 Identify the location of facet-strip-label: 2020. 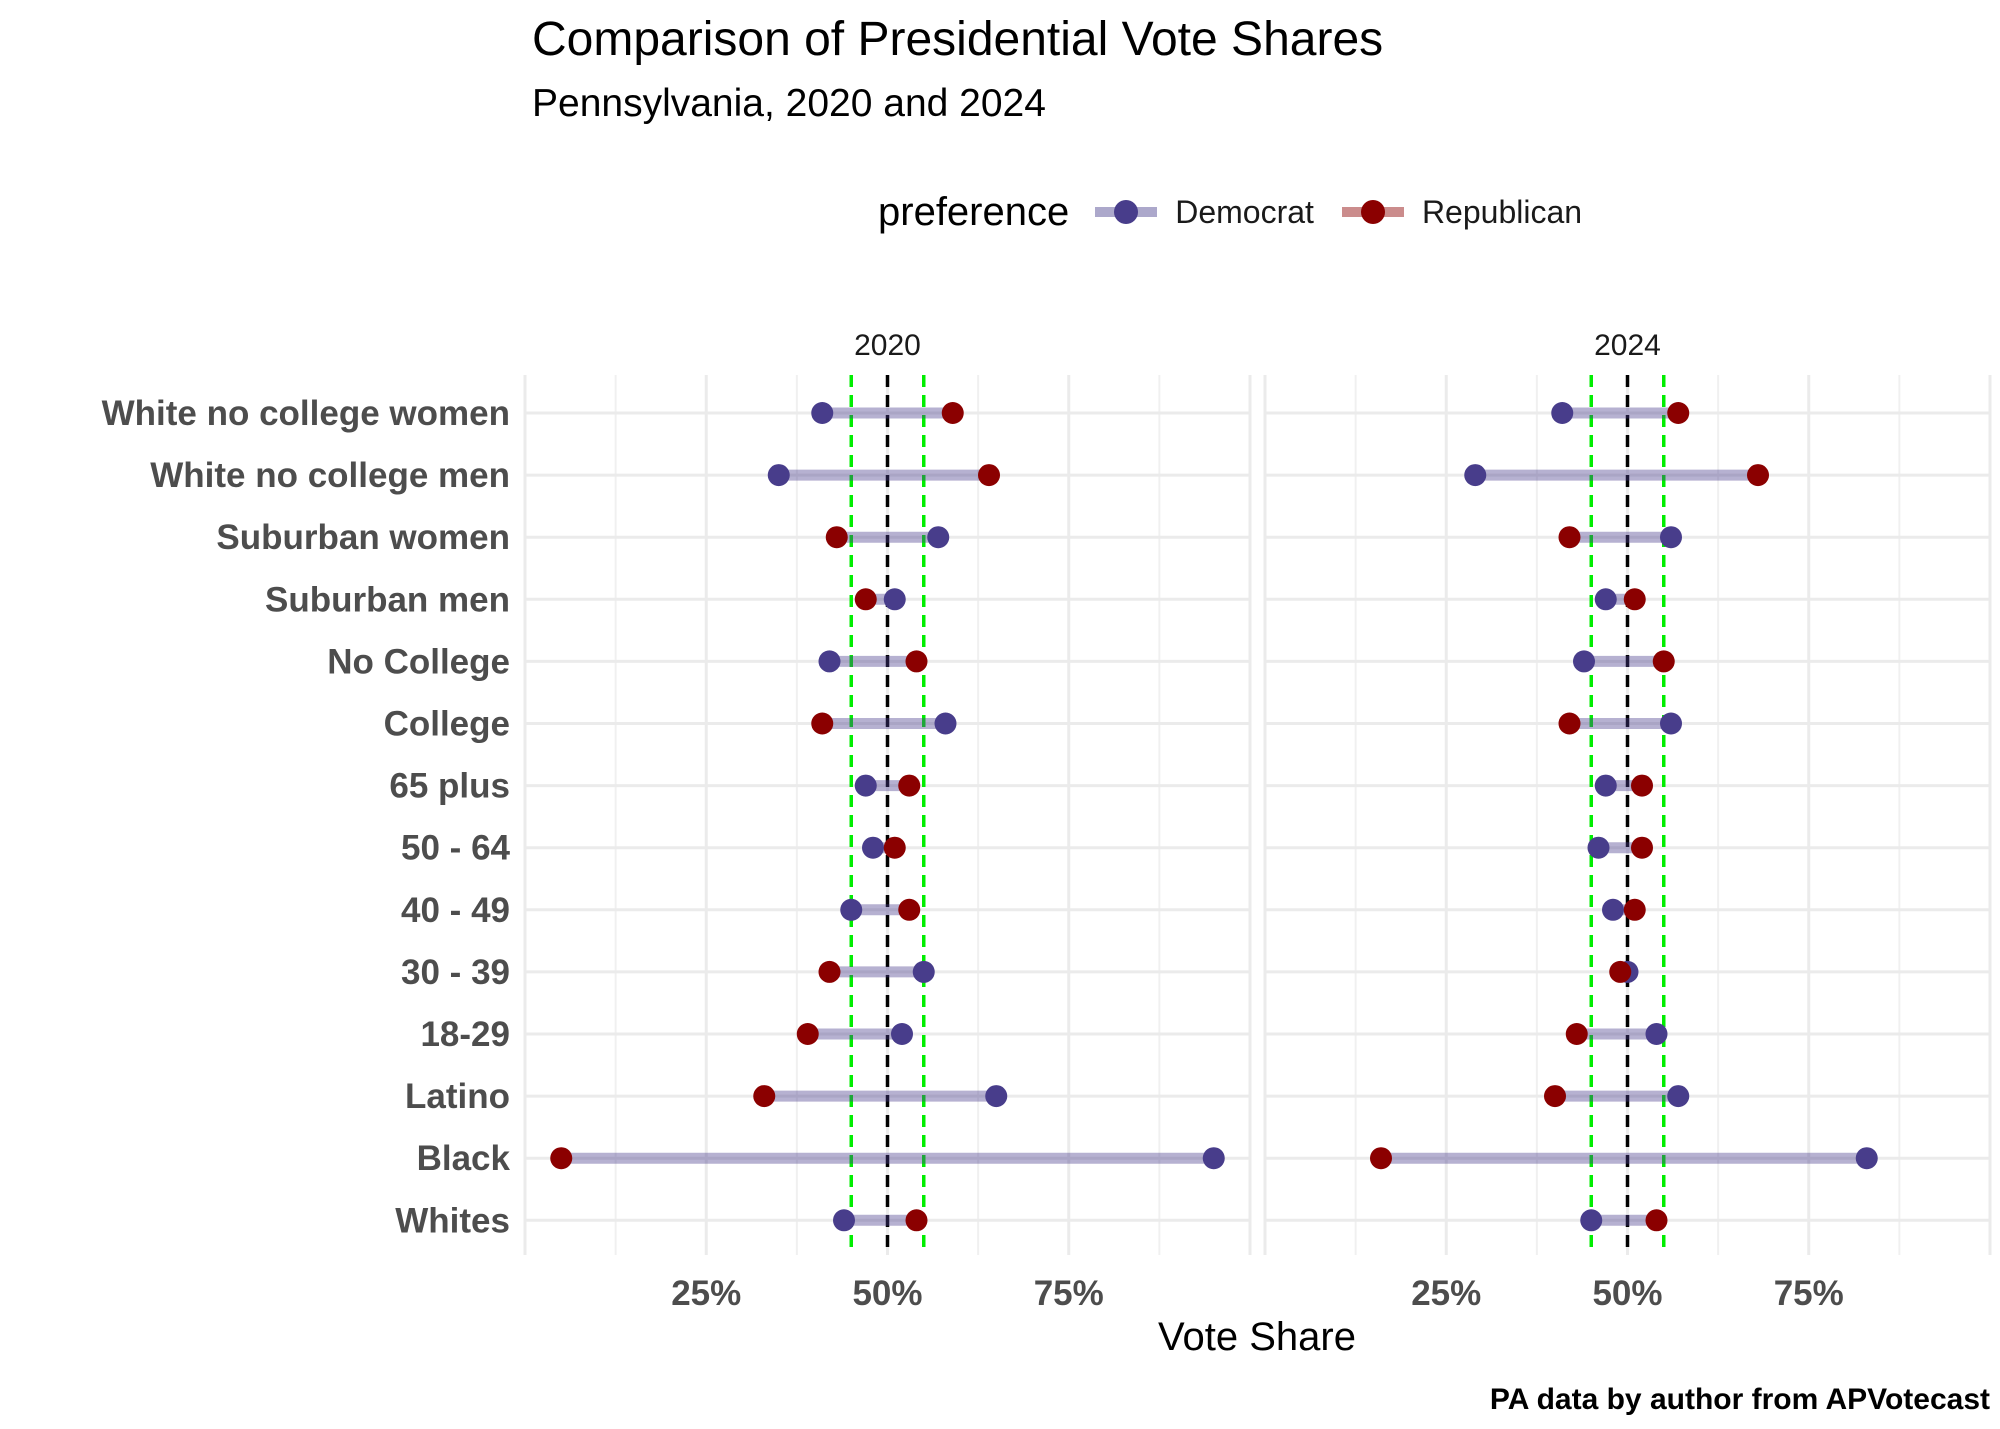
(887, 345).